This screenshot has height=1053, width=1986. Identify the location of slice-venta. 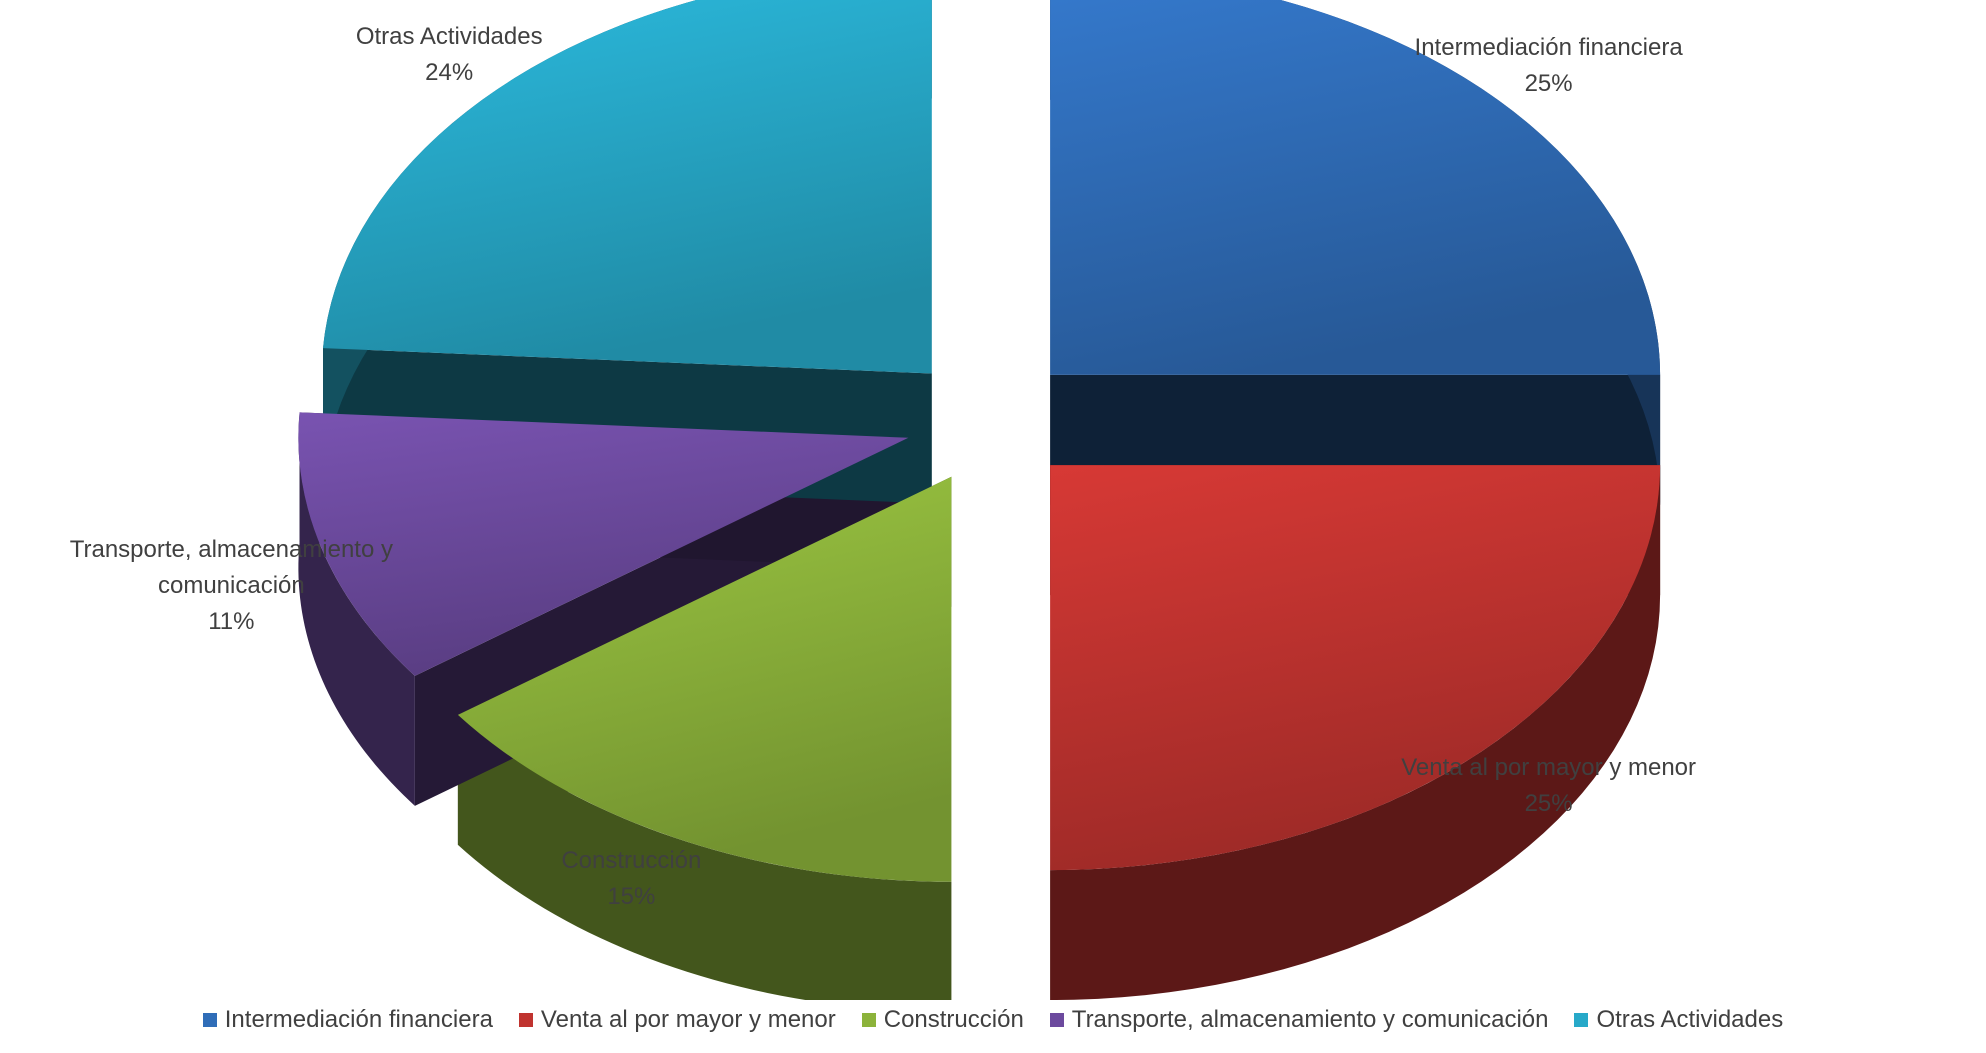
(1355, 668).